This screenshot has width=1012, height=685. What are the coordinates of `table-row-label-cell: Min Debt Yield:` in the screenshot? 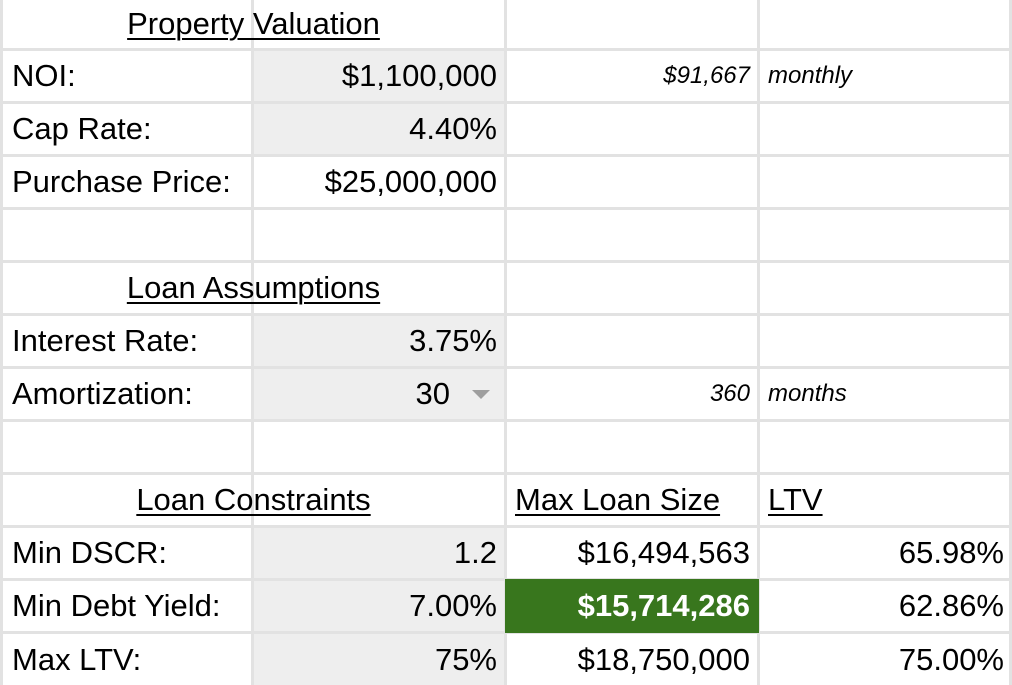 It's located at (127, 606).